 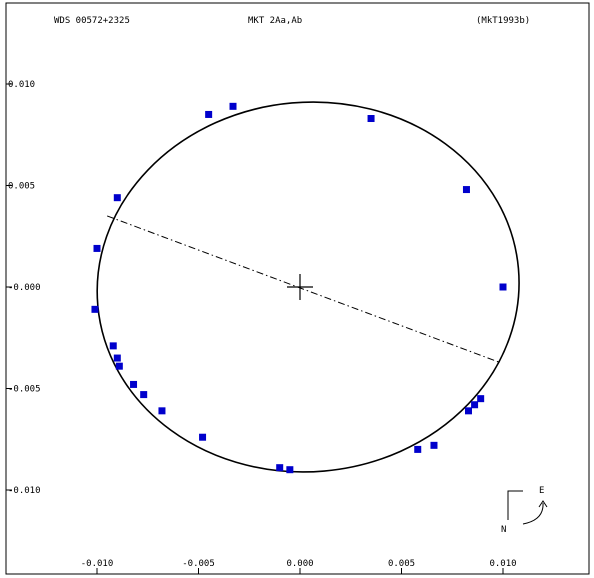 What do you see at coordinates (541, 491) in the screenshot?
I see `compass-east-label: E` at bounding box center [541, 491].